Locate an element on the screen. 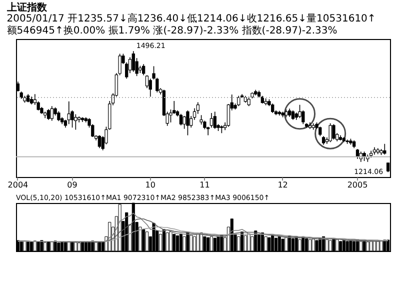  x-tick-label: 10 is located at coordinates (150, 185).